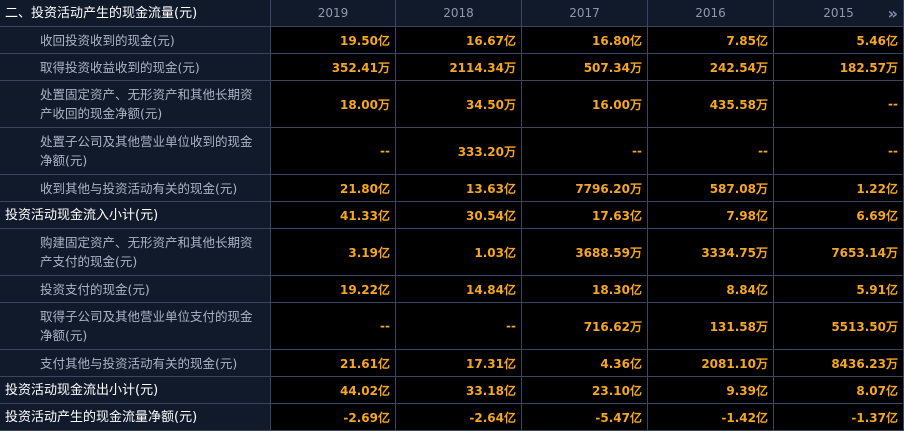  I want to click on value-cell: 33.18亿, so click(459, 390).